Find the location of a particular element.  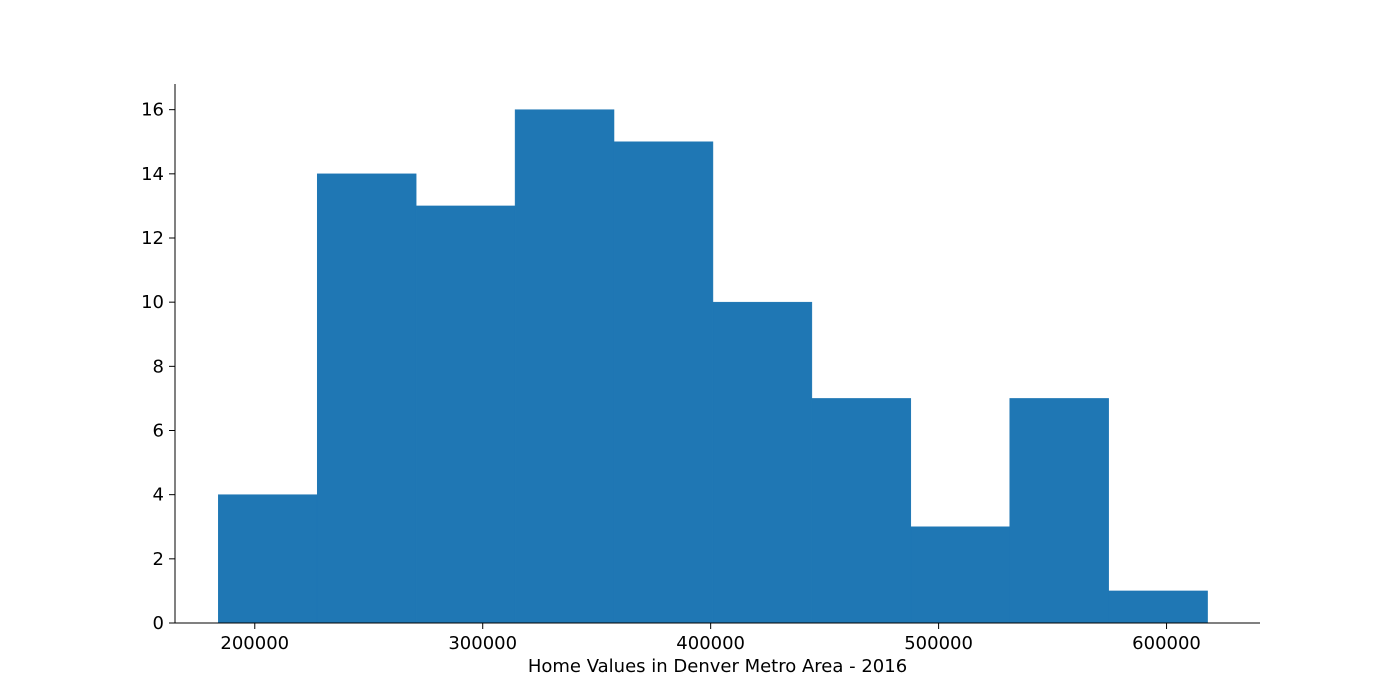

x-tick-label: 400000 is located at coordinates (710, 643).